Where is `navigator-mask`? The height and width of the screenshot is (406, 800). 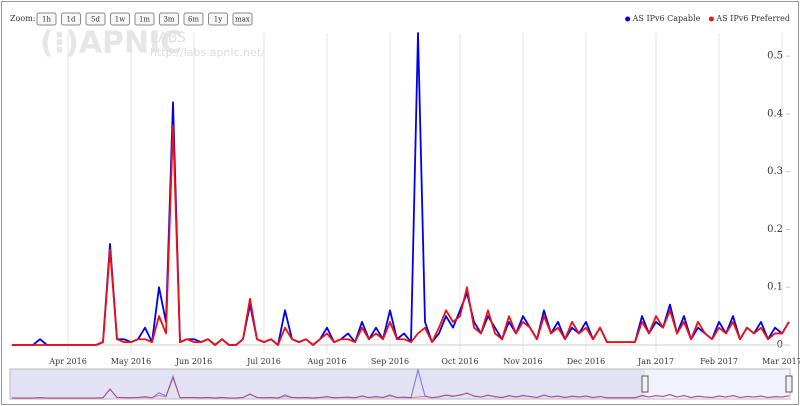 navigator-mask is located at coordinates (327, 384).